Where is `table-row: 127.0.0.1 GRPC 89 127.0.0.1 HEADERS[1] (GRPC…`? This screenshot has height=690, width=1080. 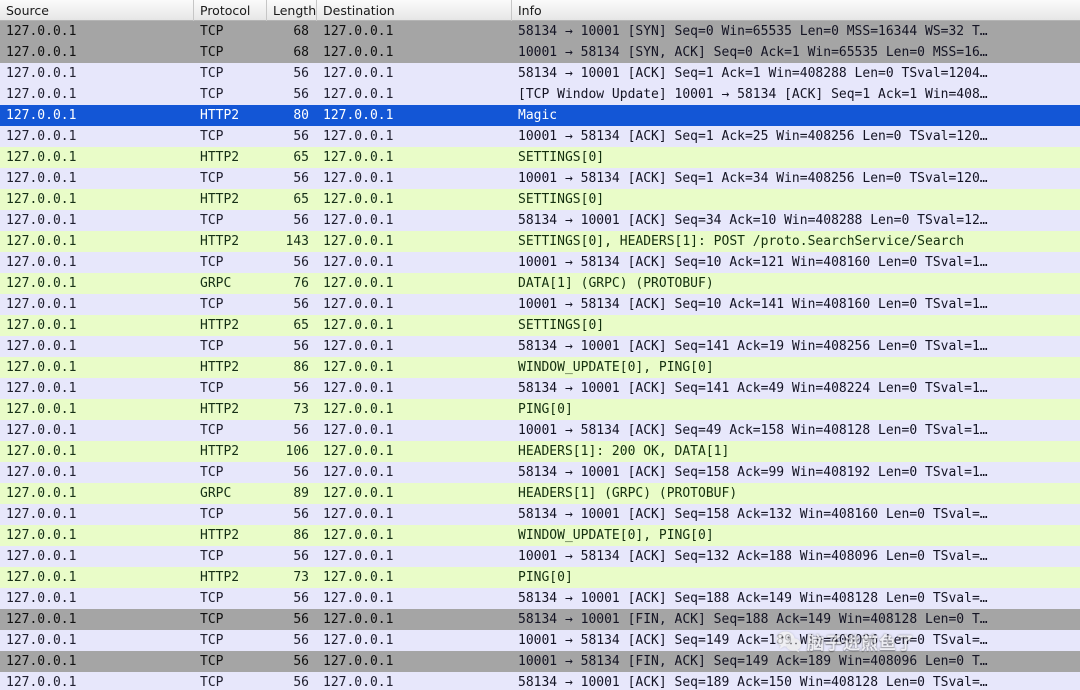
table-row: 127.0.0.1 GRPC 89 127.0.0.1 HEADERS[1] (GRPC… is located at coordinates (540, 493).